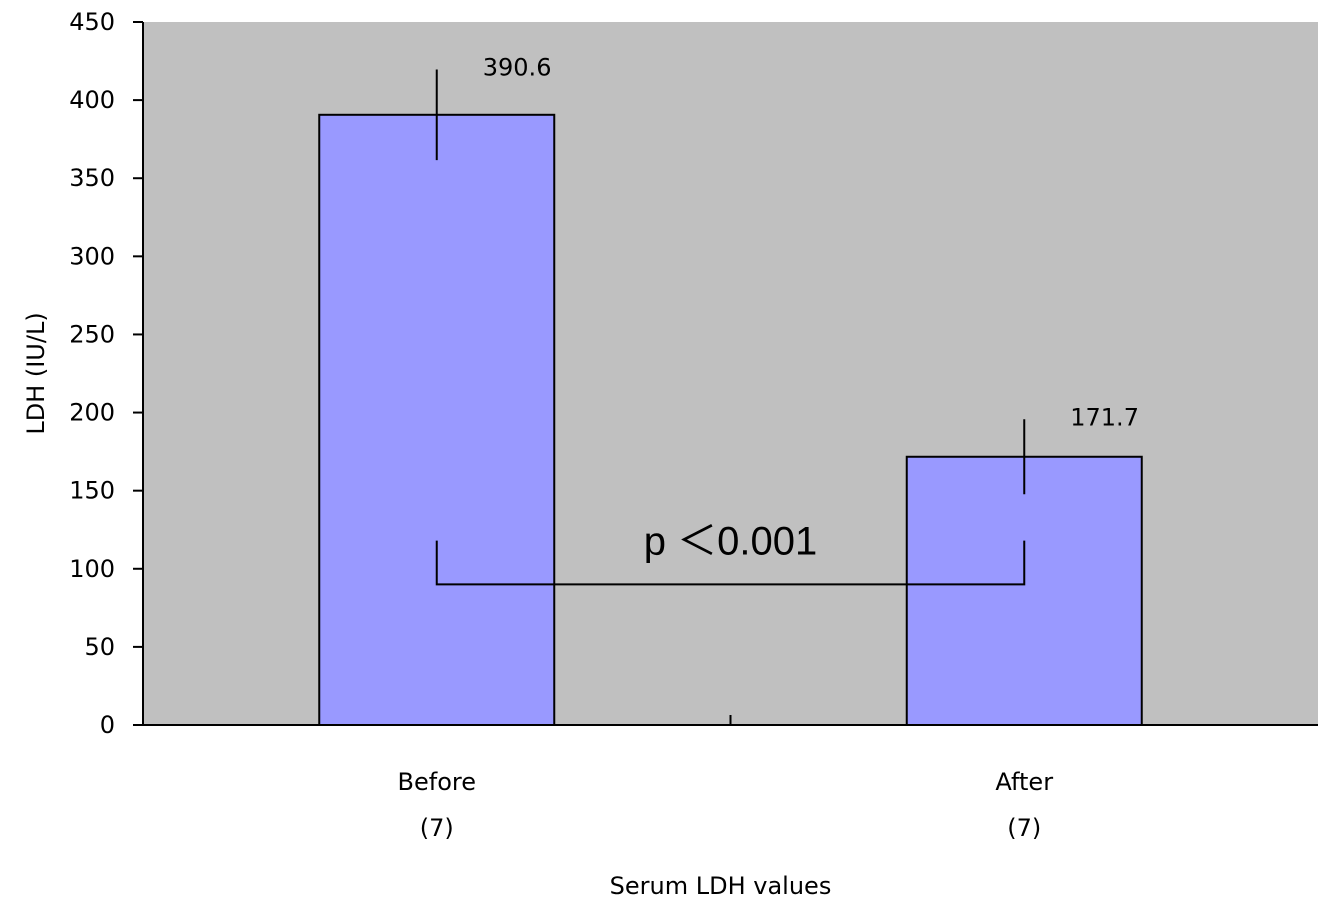  I want to click on significance-bracket, so click(730, 563).